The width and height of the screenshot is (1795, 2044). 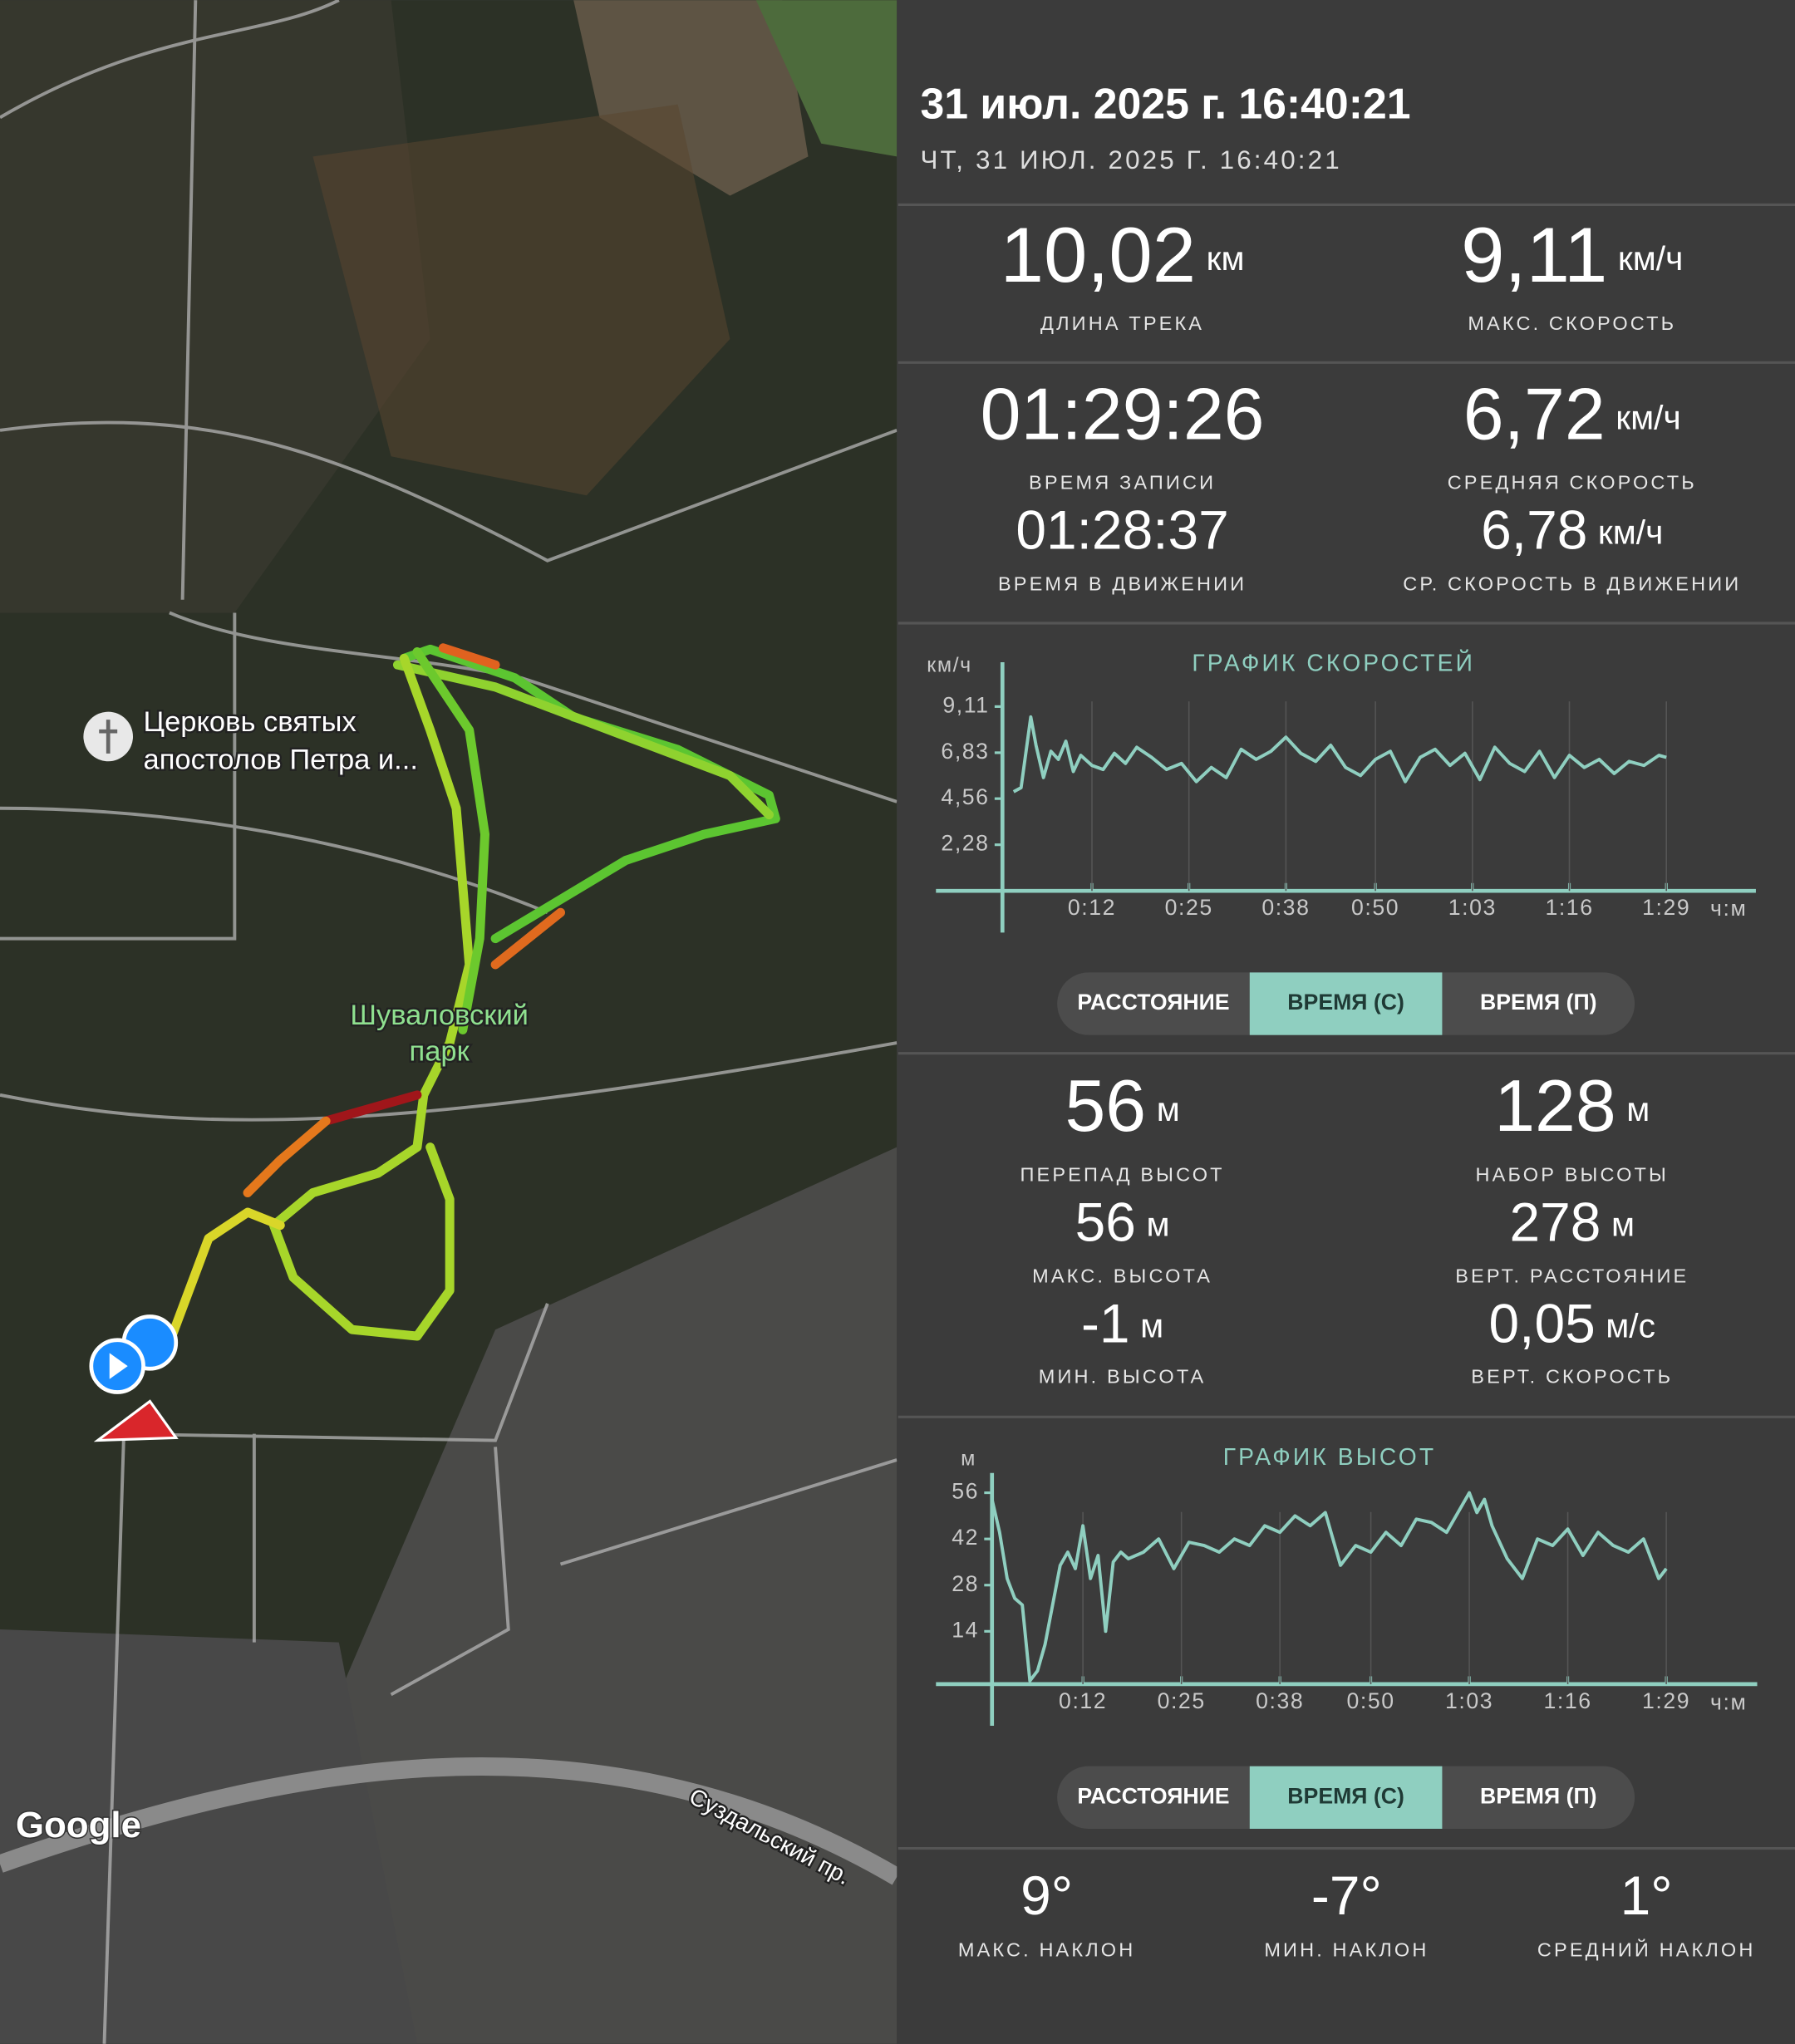 I want to click on x-tick-label: 1:29, so click(x=1666, y=908).